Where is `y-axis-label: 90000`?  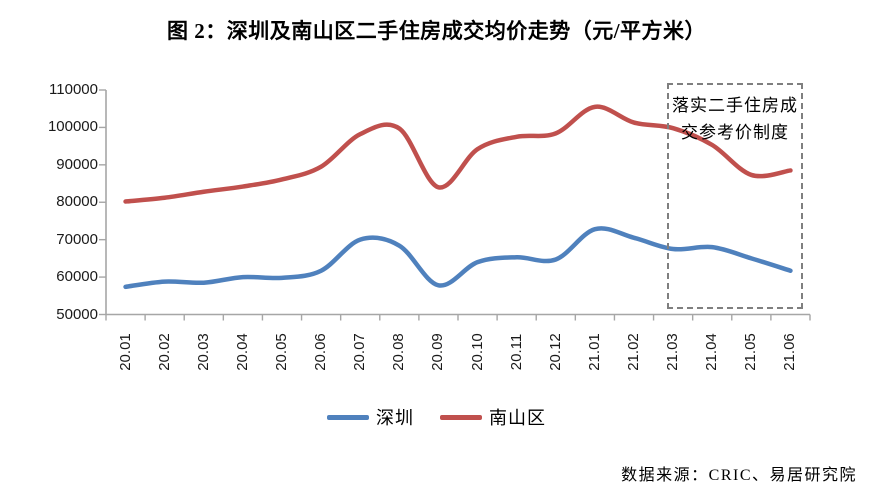 y-axis-label: 90000 is located at coordinates (77, 164).